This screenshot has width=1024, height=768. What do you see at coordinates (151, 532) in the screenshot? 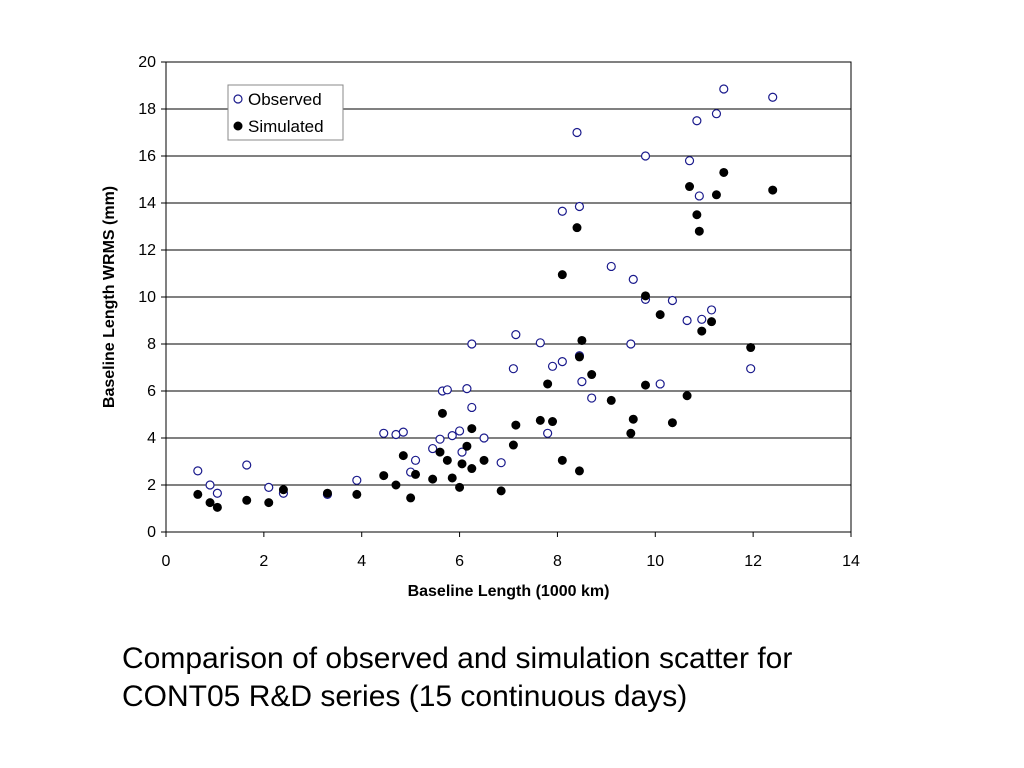
I see `y-tick-label: 0` at bounding box center [151, 532].